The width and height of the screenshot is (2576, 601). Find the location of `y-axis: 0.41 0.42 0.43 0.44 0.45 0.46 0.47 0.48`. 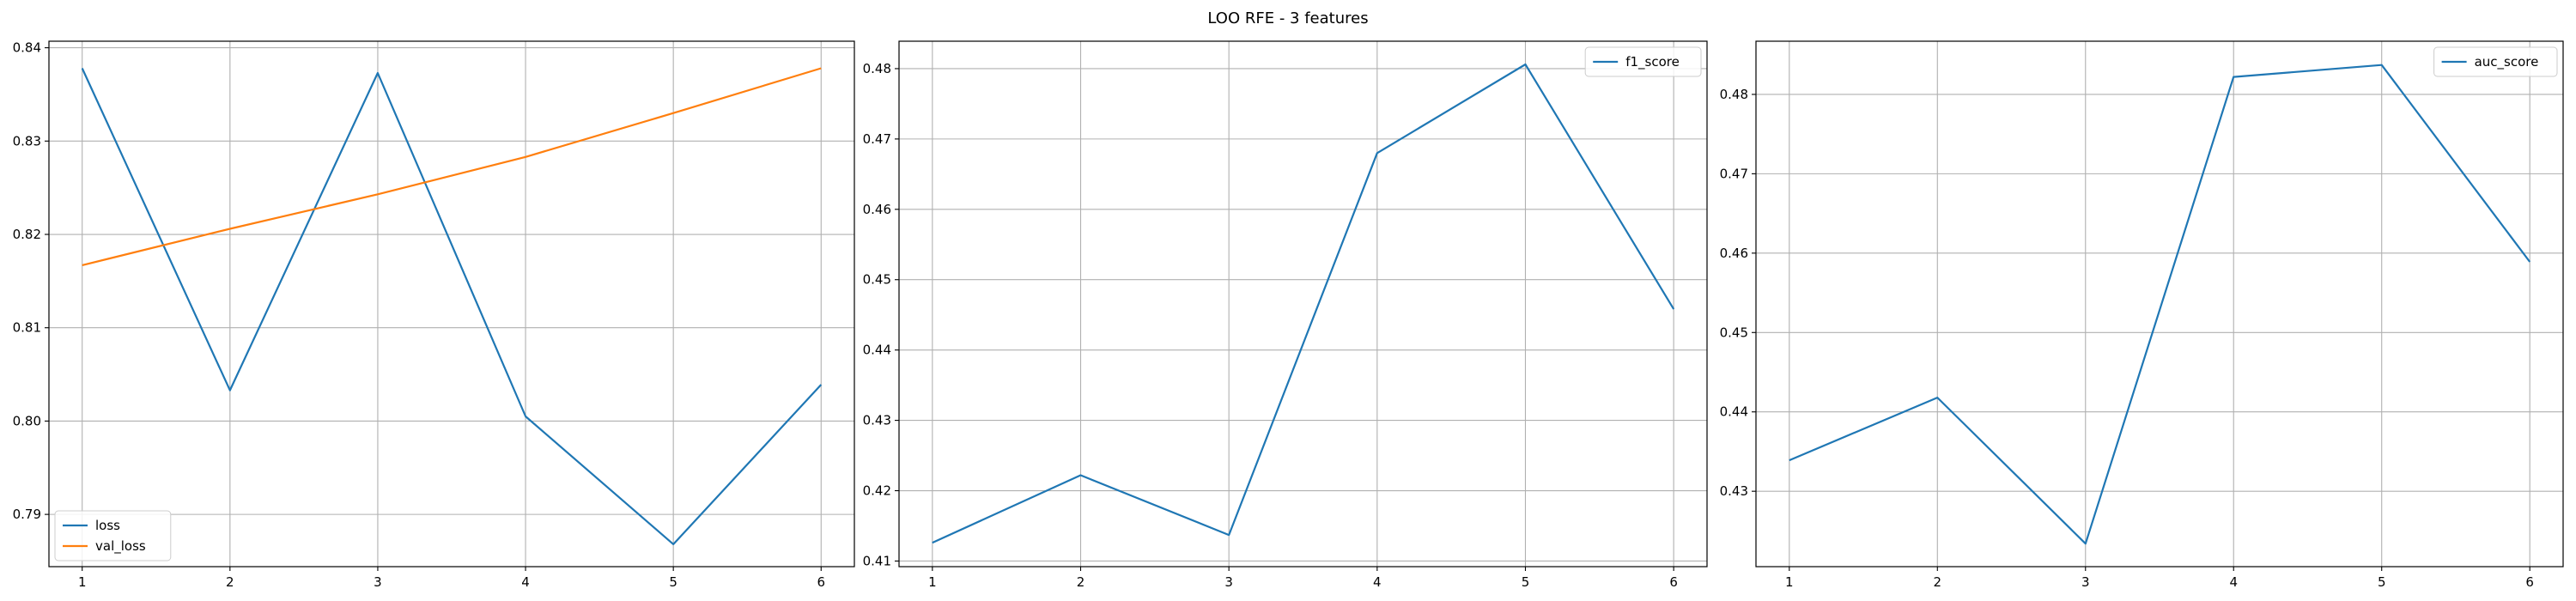

y-axis: 0.41 0.42 0.43 0.44 0.45 0.46 0.47 0.48 is located at coordinates (881, 315).